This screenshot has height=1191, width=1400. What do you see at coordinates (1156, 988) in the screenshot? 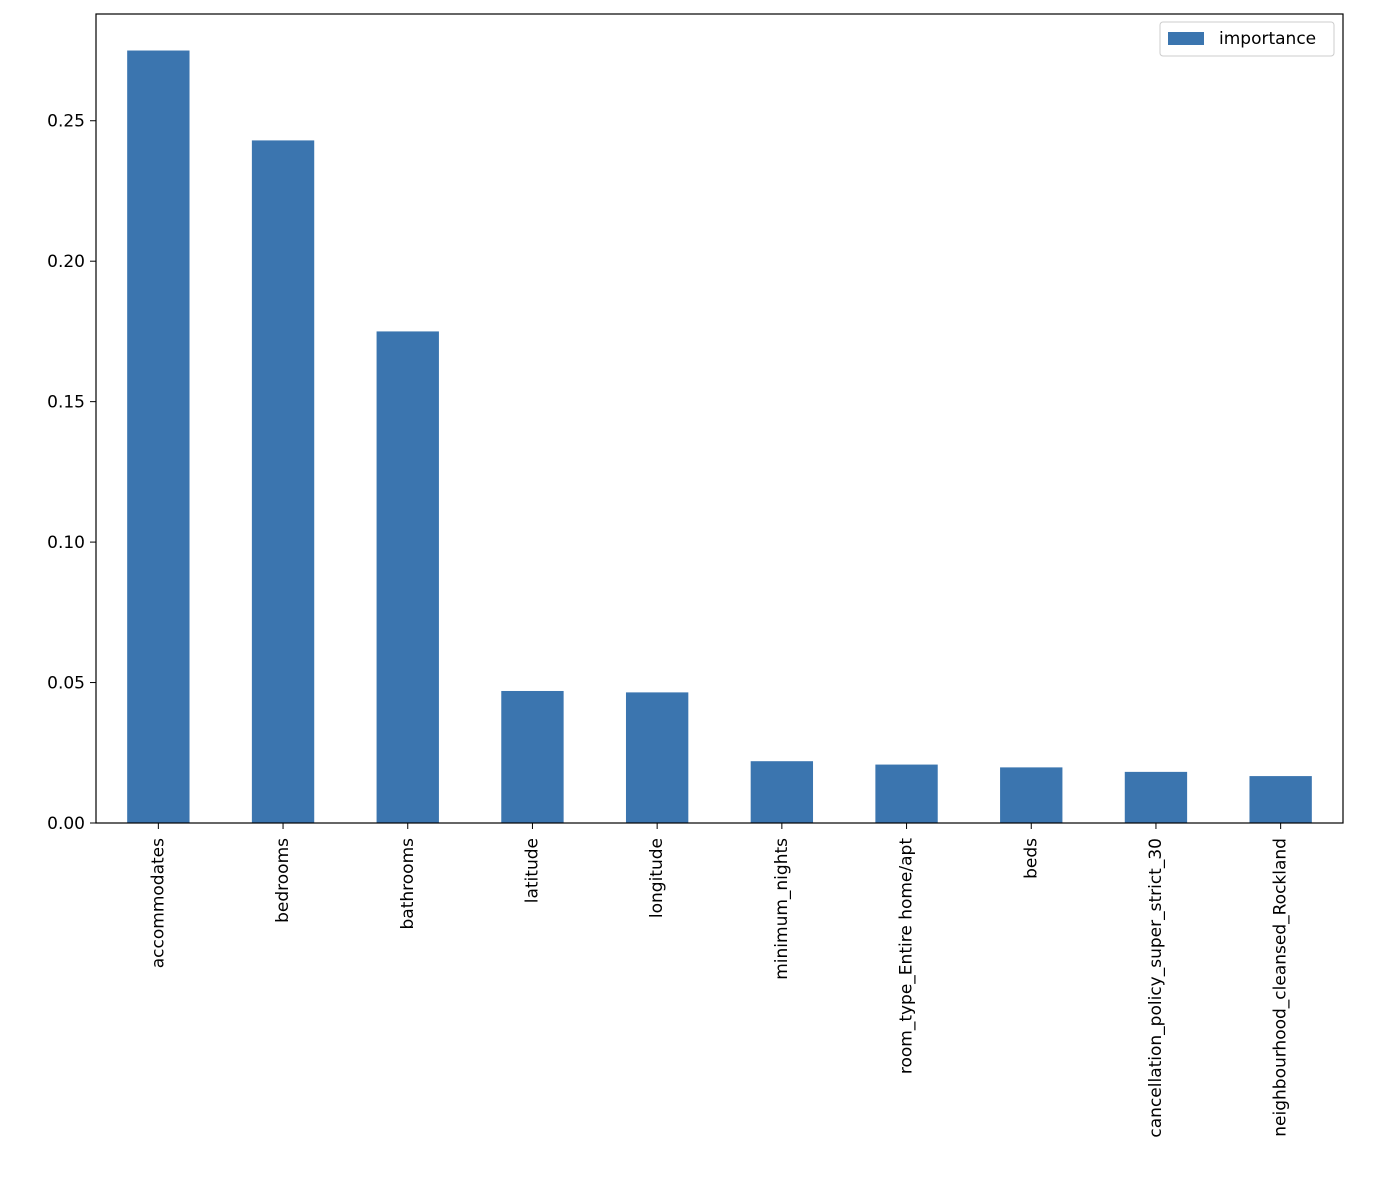
I see `x-tick-label: cancellation_policy_super_strict_30` at bounding box center [1156, 988].